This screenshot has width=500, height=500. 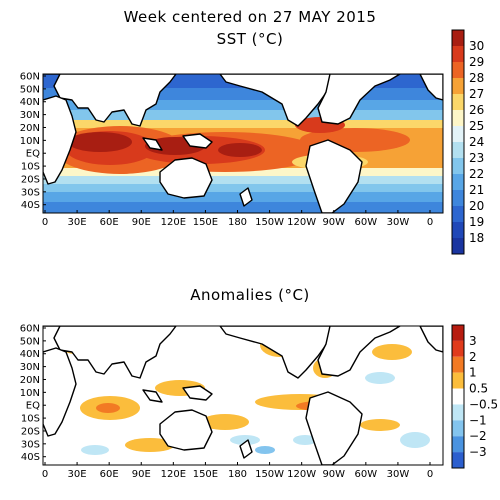 What do you see at coordinates (476, 110) in the screenshot?
I see `colorbar-label: 26` at bounding box center [476, 110].